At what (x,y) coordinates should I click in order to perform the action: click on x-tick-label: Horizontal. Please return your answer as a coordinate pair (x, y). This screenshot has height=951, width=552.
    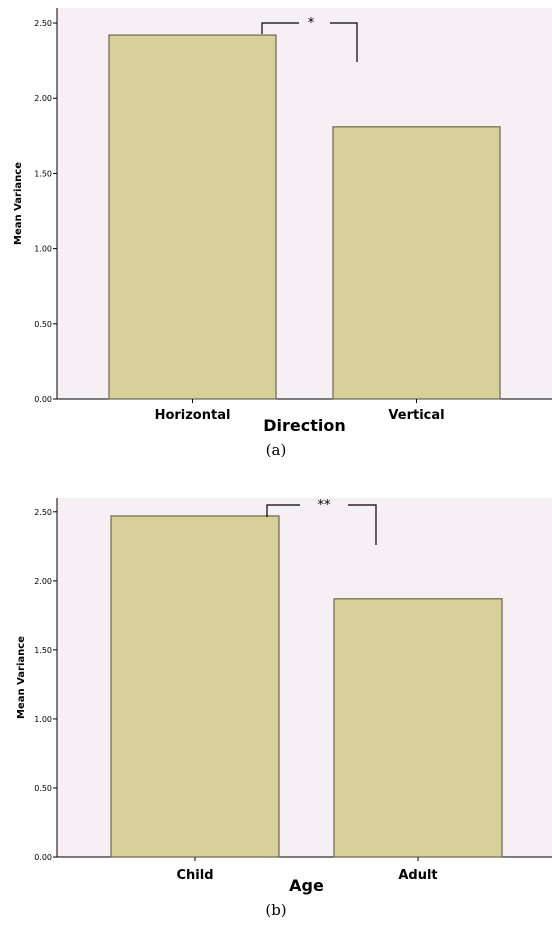
    Looking at the image, I should click on (193, 415).